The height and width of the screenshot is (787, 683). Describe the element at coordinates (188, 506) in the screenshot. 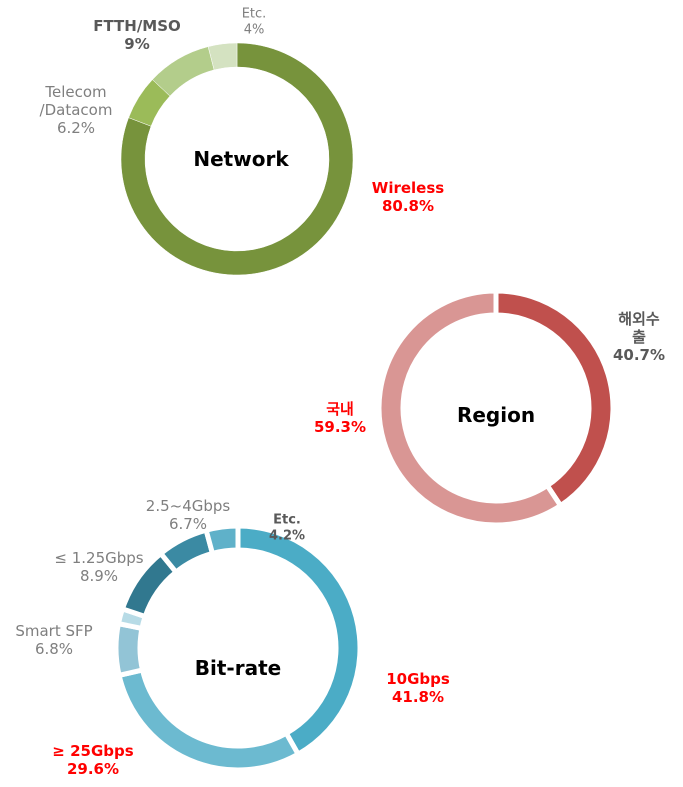

I see `category-label: 2.5~4Gbps` at that location.